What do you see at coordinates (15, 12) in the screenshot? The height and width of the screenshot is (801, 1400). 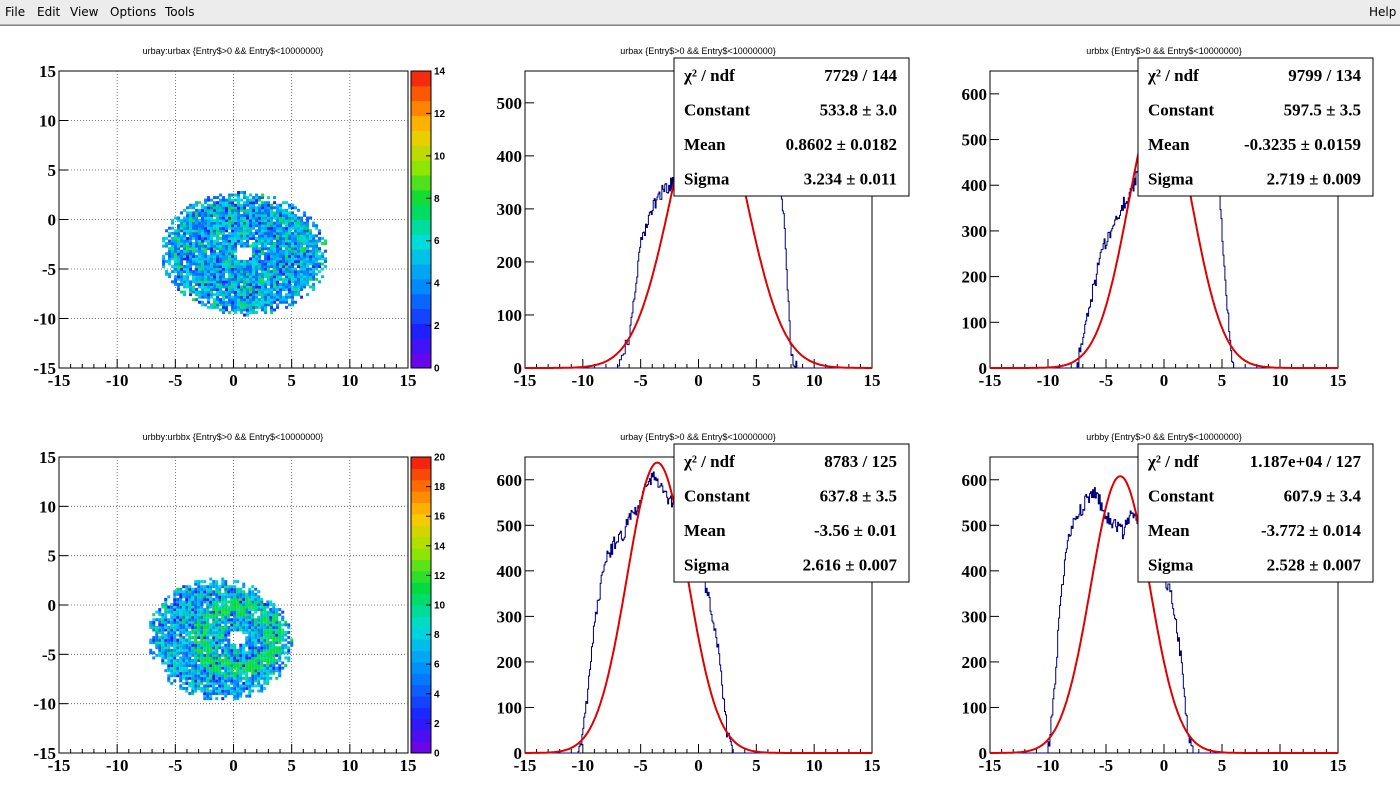 I see `menu-file: File` at bounding box center [15, 12].